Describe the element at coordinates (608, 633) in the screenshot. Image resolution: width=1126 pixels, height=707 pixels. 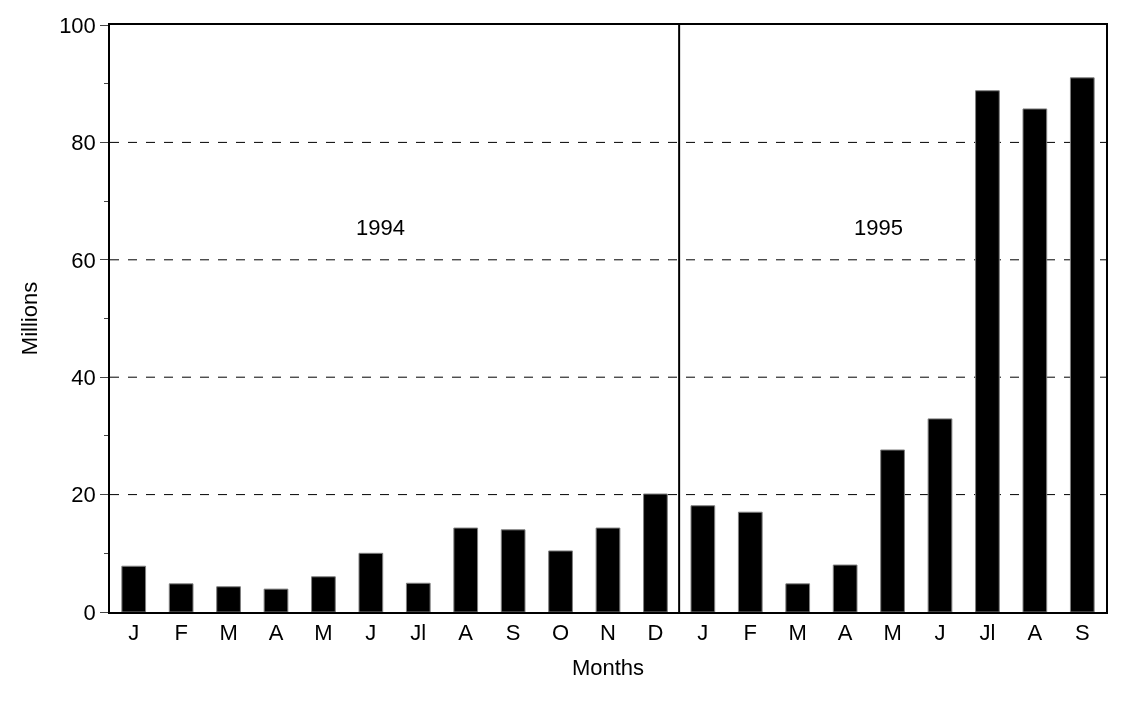
I see `x-tick-label: N` at that location.